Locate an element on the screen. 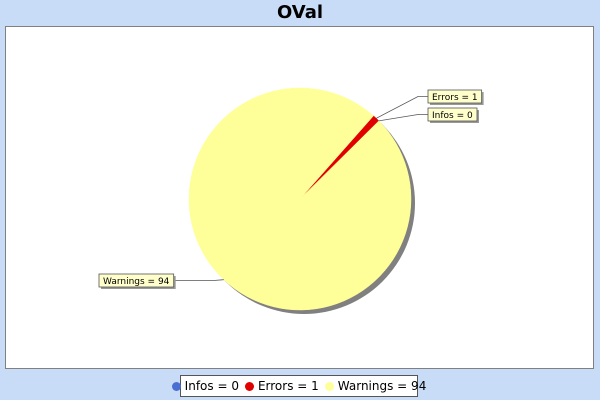 This screenshot has width=600, height=400. chart-title: OVal is located at coordinates (300, 12).